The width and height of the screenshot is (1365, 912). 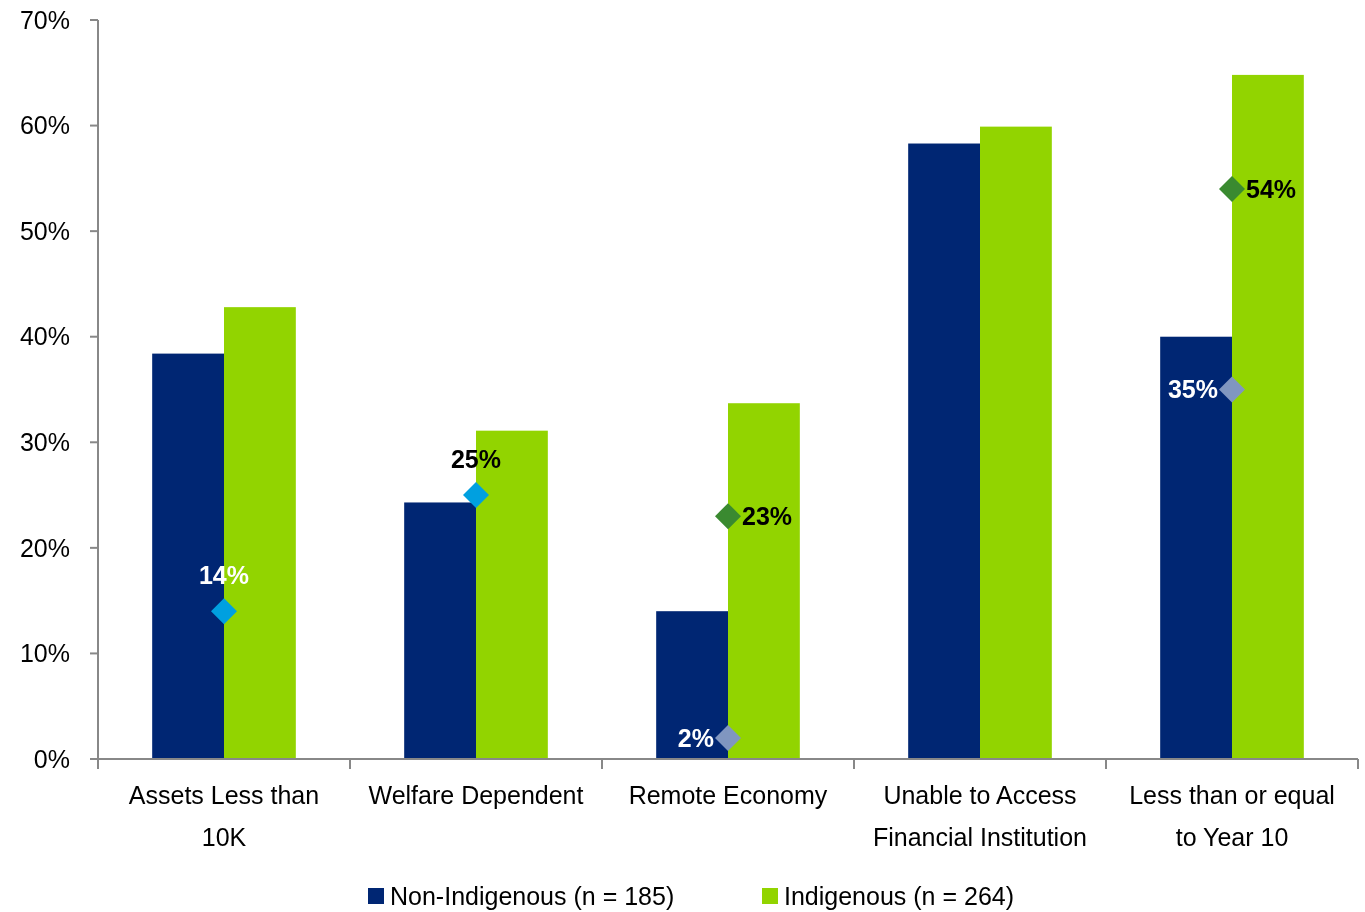 What do you see at coordinates (899, 895) in the screenshot?
I see `legend-label: Indigenous (n = 264)` at bounding box center [899, 895].